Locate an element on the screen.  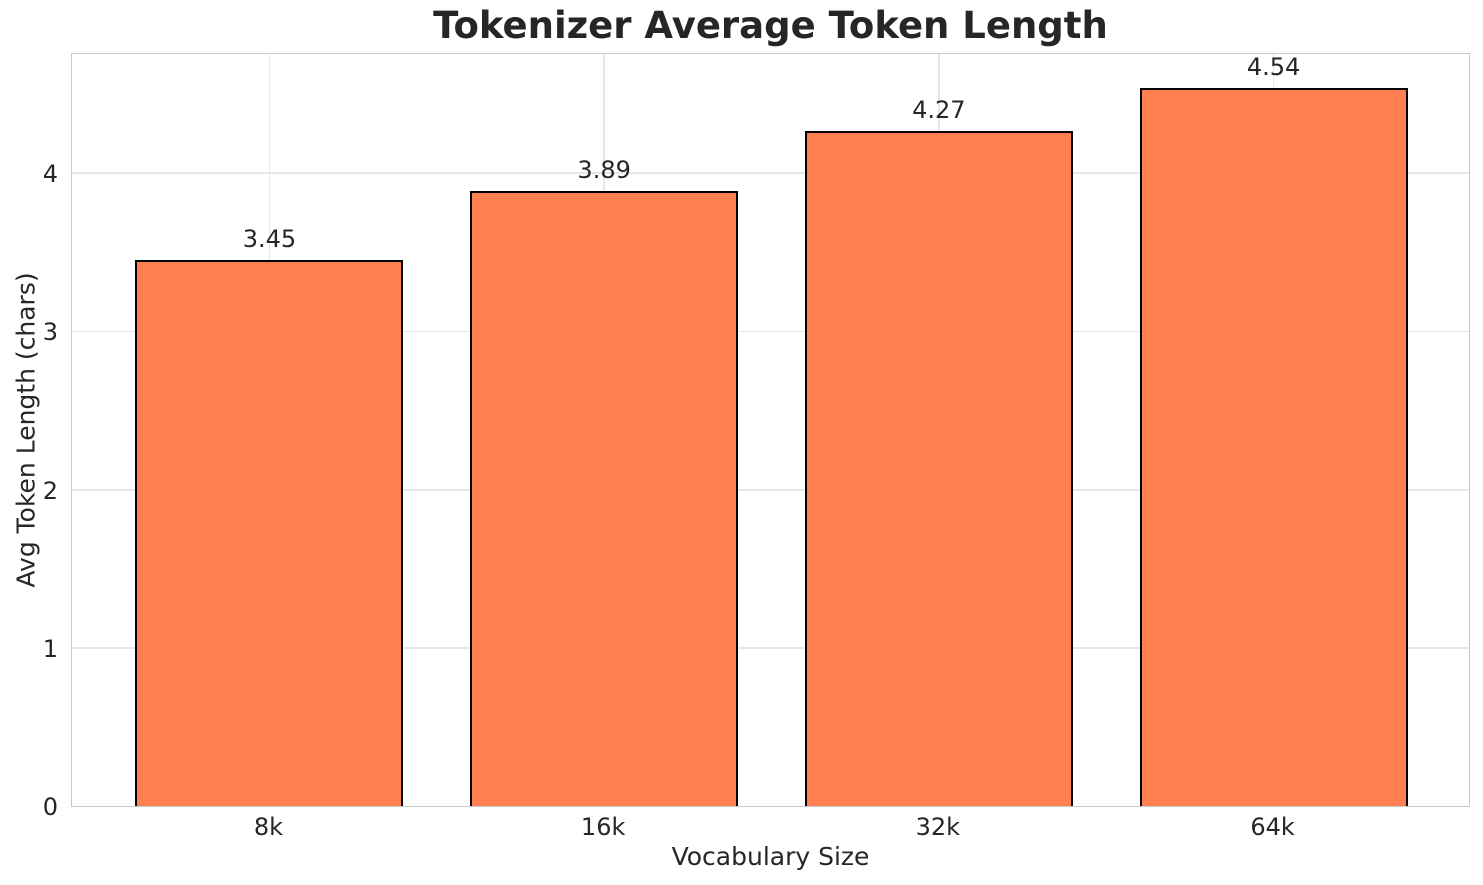
bar-value-label: 4.27 is located at coordinates (939, 109).